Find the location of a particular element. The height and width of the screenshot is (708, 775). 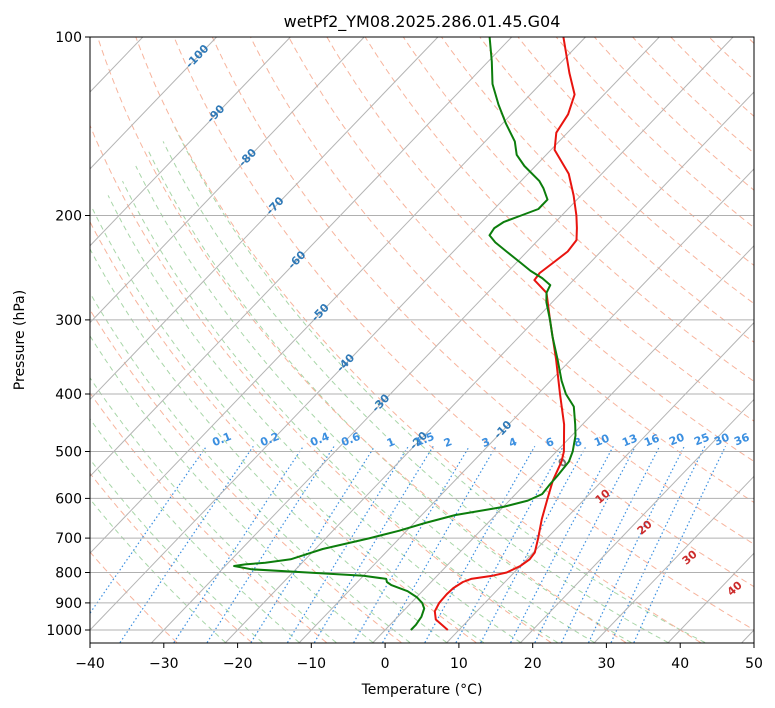

y-tick-label: 600 is located at coordinates (68, 499).